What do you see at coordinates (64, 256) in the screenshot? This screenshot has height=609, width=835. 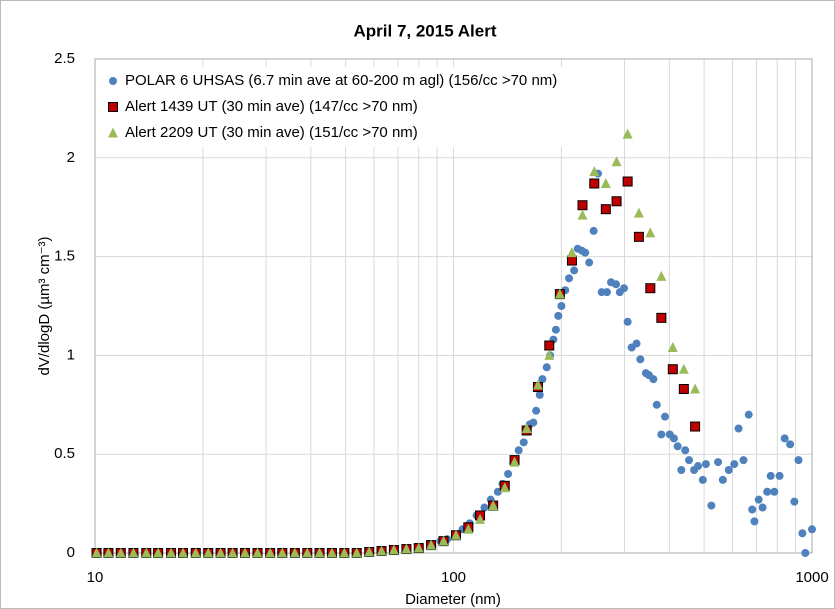 I see `y-tick-label: 1.5` at bounding box center [64, 256].